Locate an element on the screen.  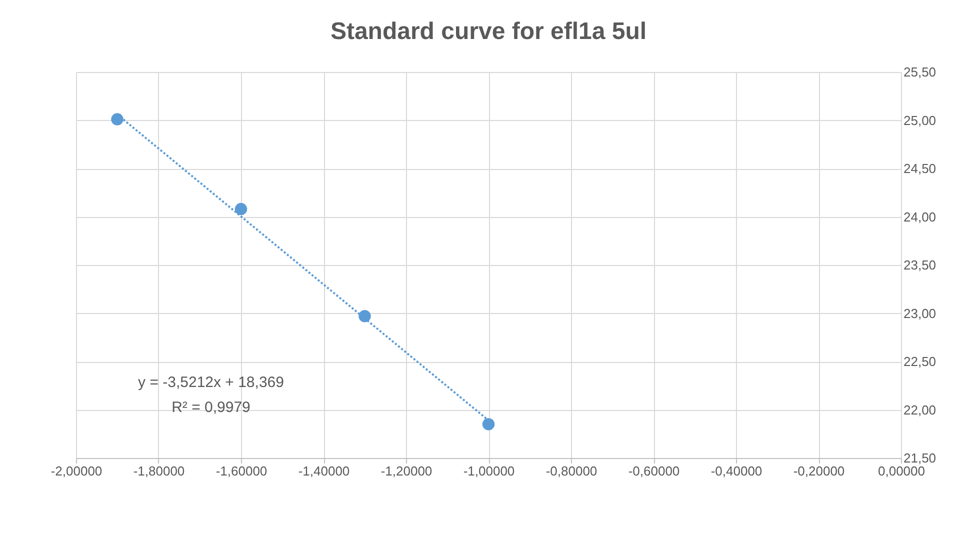
y-tick-label: 23,50 is located at coordinates (920, 265).